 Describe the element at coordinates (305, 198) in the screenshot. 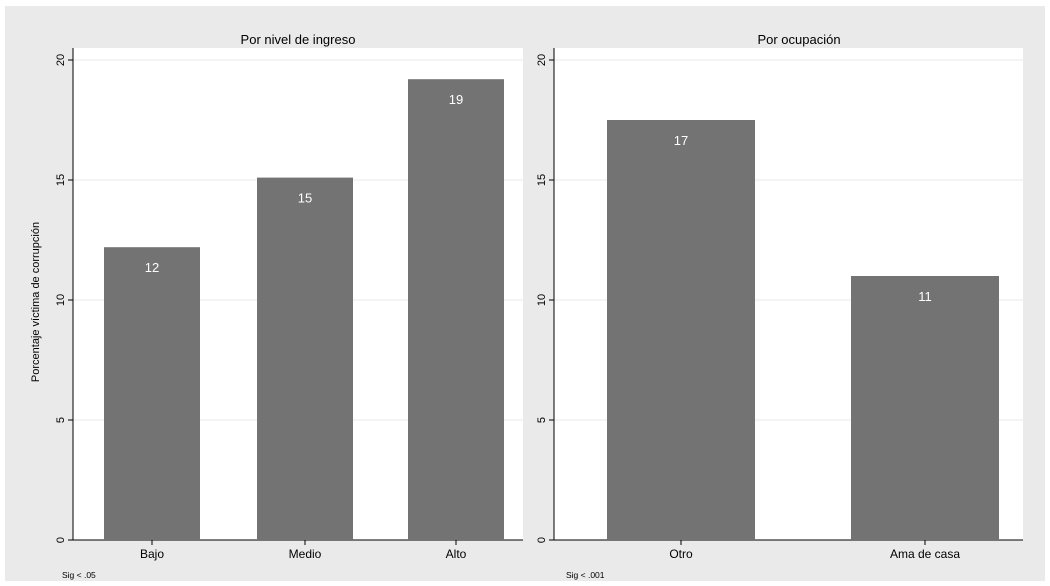

I see `bar-data-label: 15` at that location.